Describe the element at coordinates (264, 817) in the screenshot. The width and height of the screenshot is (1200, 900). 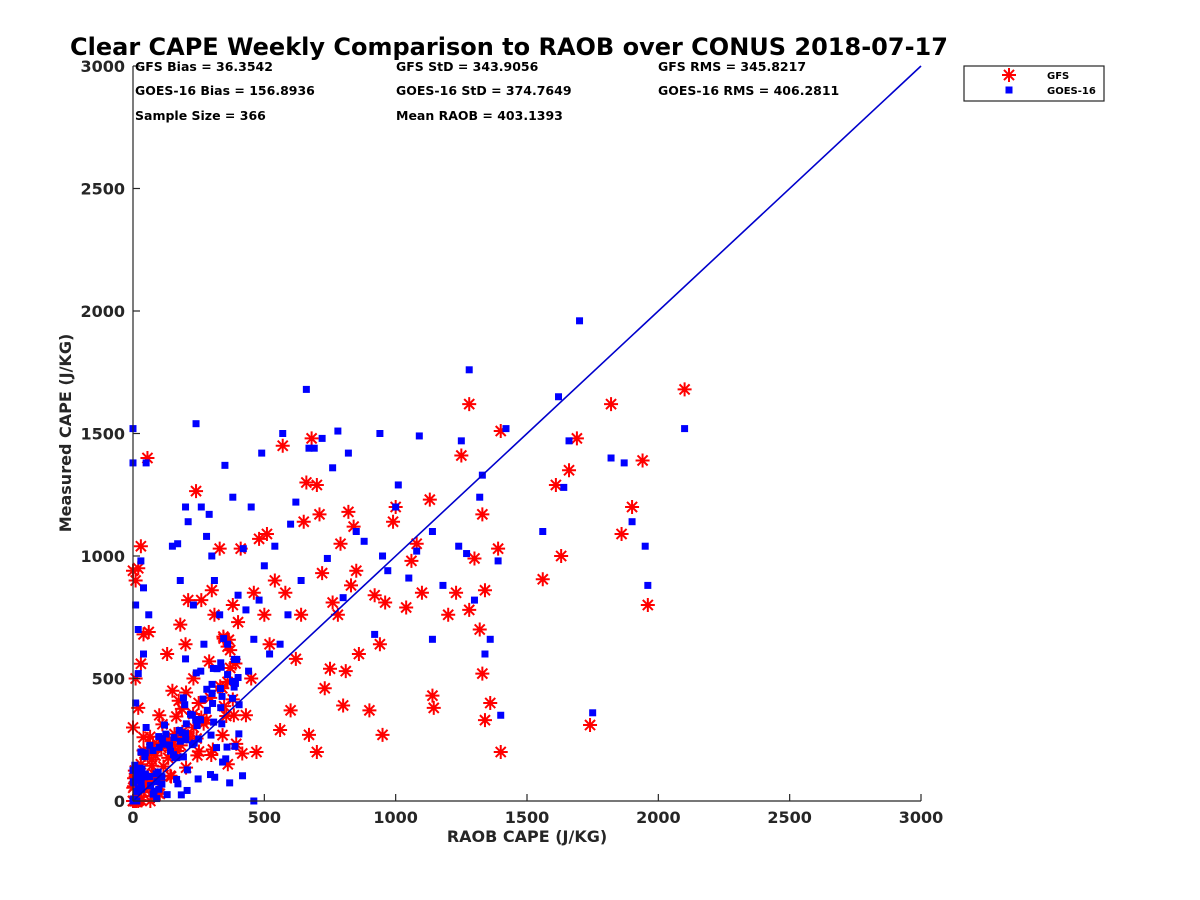
I see `x-tick-label: 500` at that location.